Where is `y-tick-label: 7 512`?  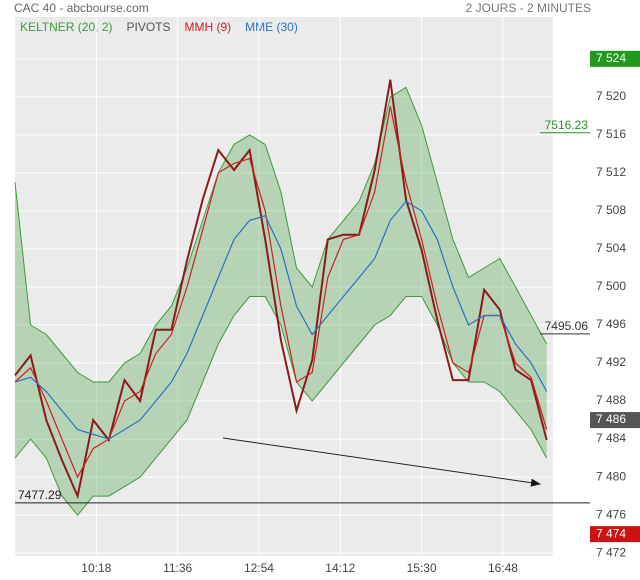 y-tick-label: 7 512 is located at coordinates (611, 172).